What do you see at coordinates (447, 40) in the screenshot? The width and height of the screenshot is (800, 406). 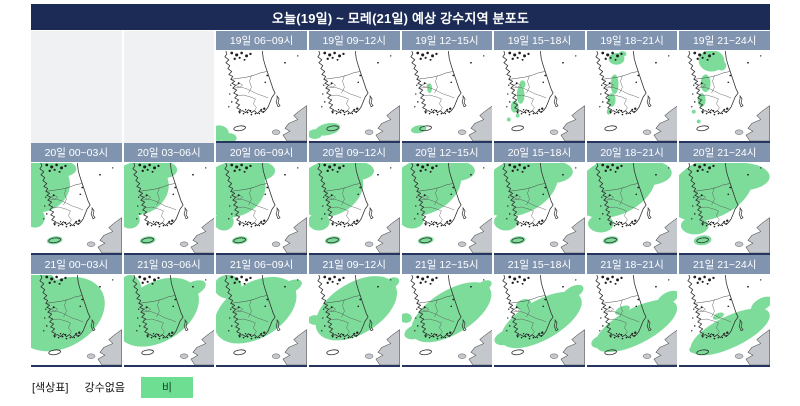 I see `panel-time-label: 19일 12~15시` at bounding box center [447, 40].